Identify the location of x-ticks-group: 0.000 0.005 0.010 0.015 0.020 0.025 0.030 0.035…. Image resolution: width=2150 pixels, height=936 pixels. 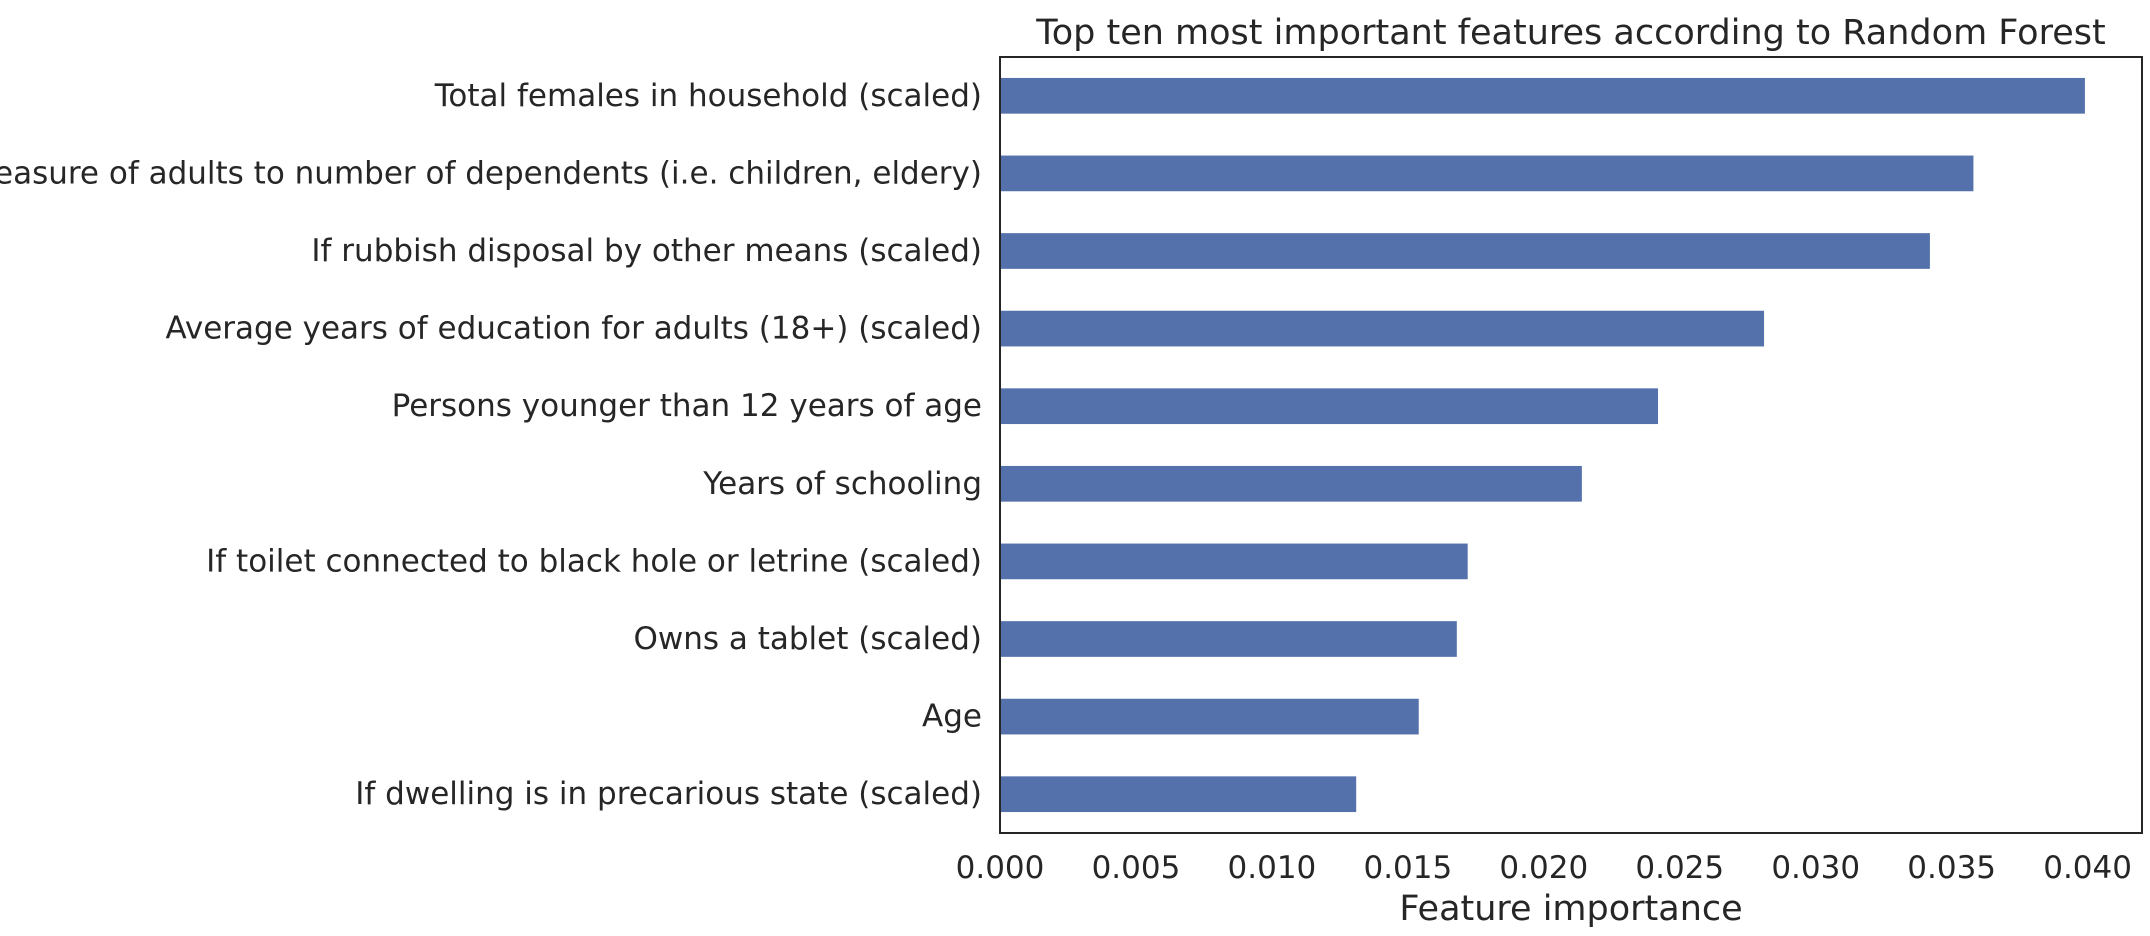
(1544, 868).